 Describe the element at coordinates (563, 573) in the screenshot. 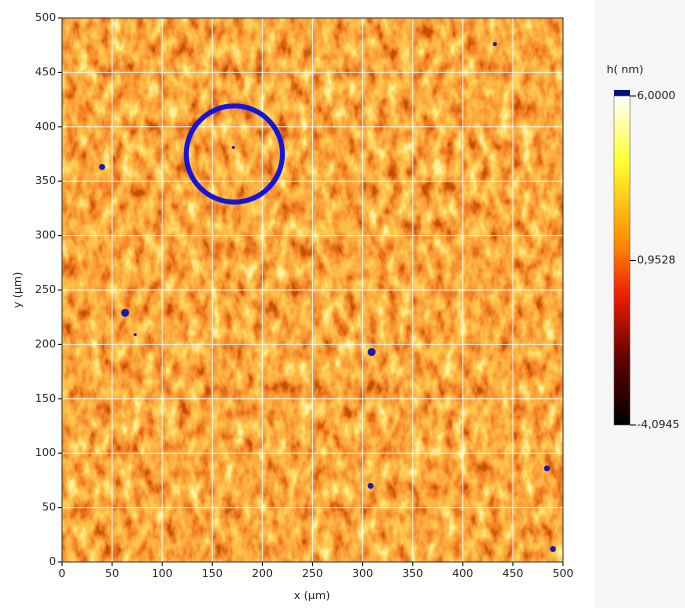

I see `x-tick-label: 500` at that location.